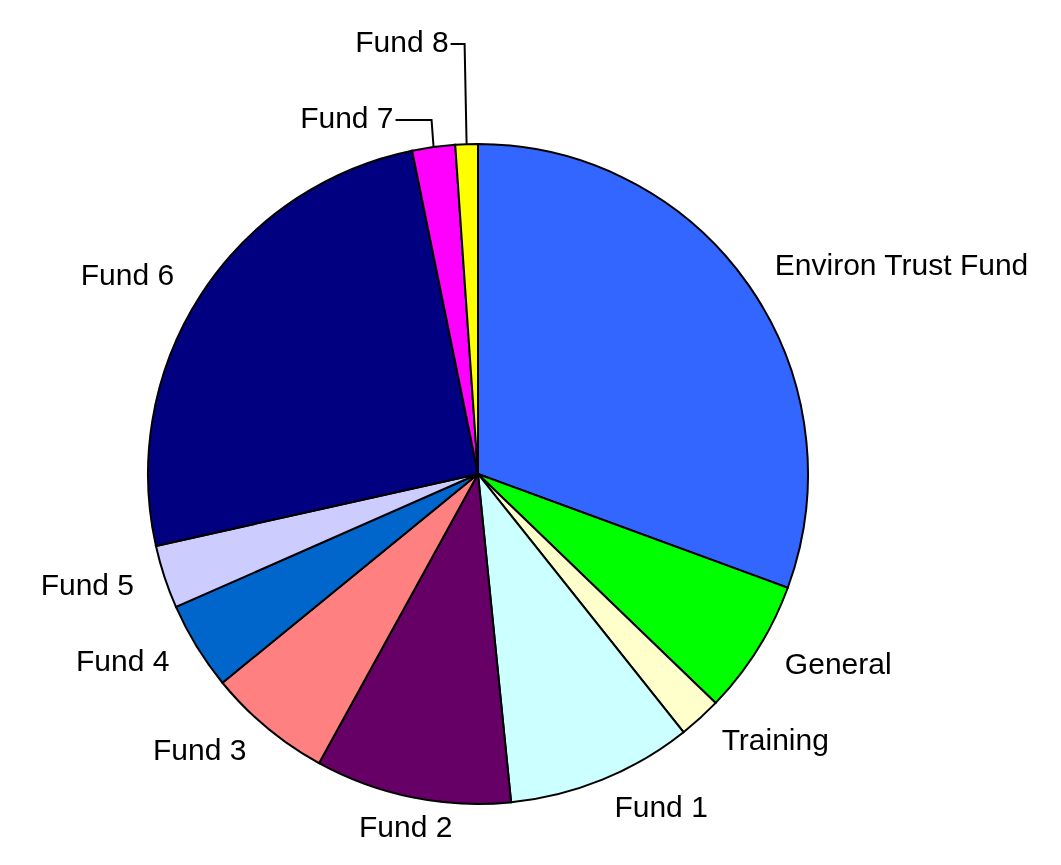 This screenshot has height=865, width=1061. I want to click on slice-label: Fund 8, so click(402, 41).